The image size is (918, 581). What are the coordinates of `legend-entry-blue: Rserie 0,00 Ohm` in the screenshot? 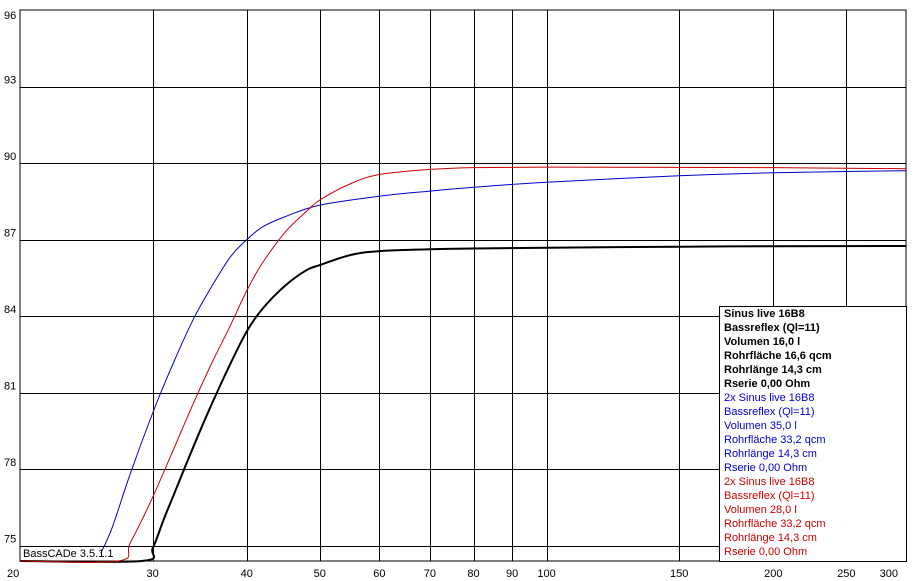 It's located at (765, 468).